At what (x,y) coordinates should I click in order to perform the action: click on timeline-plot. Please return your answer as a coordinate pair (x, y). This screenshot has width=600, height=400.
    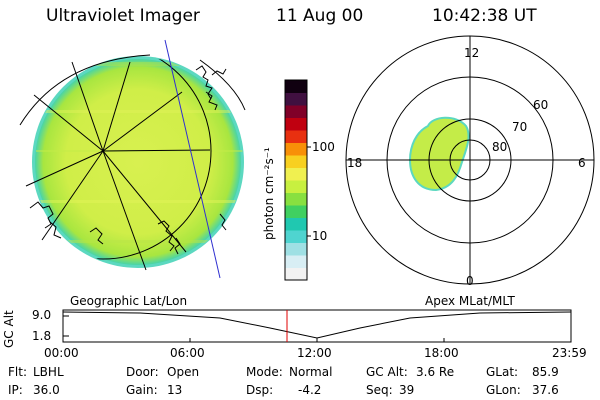
    Looking at the image, I should click on (317, 326).